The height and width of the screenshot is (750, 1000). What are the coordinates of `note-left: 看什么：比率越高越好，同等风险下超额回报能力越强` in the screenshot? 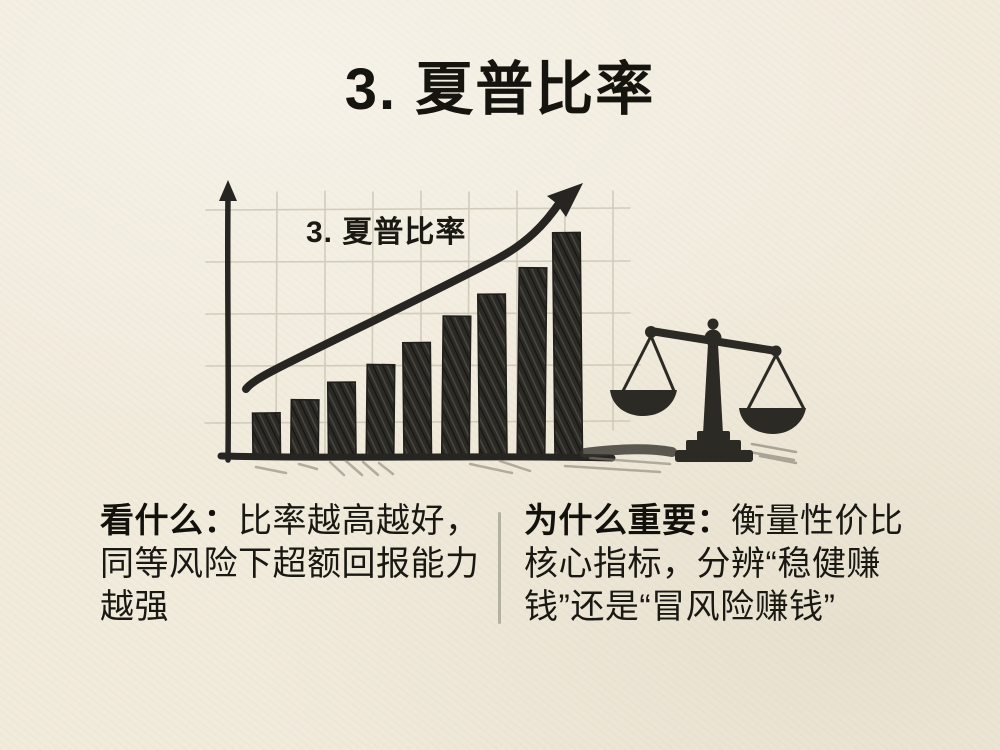 It's located at (291, 565).